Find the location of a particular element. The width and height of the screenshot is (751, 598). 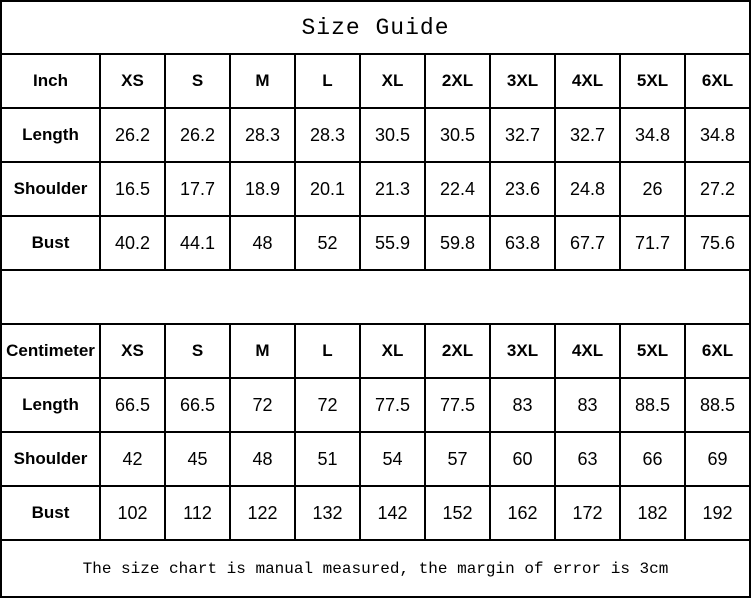

spacer-cell is located at coordinates (375, 297).